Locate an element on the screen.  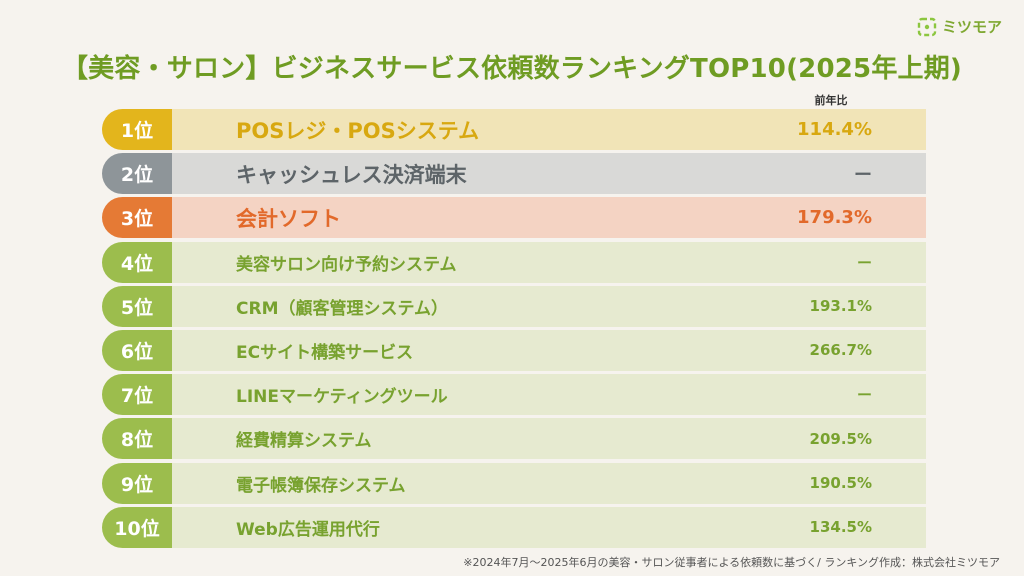
service-name: 会計ソフト is located at coordinates (288, 218).